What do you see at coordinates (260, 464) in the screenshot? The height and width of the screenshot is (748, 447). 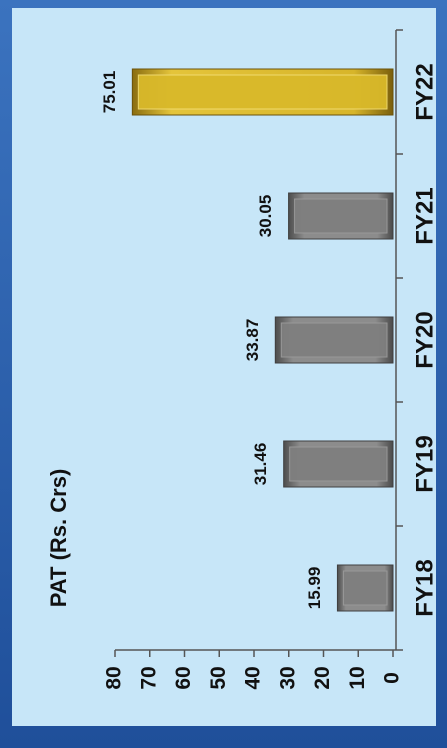 I see `value-label-fy19: 31.46` at bounding box center [260, 464].